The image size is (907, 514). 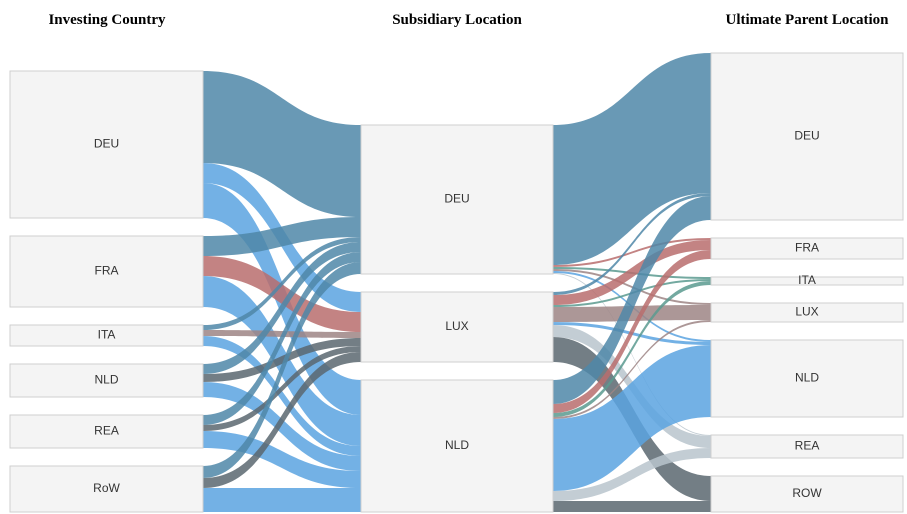 I want to click on node-label: RoW, so click(x=106, y=488).